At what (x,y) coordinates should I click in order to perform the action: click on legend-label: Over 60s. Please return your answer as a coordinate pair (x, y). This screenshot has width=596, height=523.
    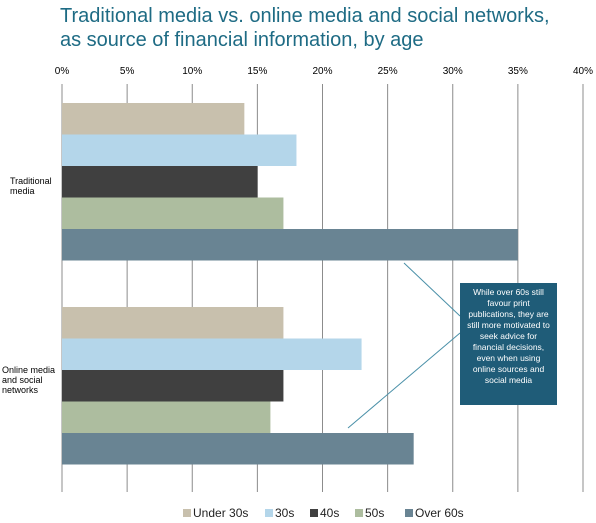
    Looking at the image, I should click on (439, 513).